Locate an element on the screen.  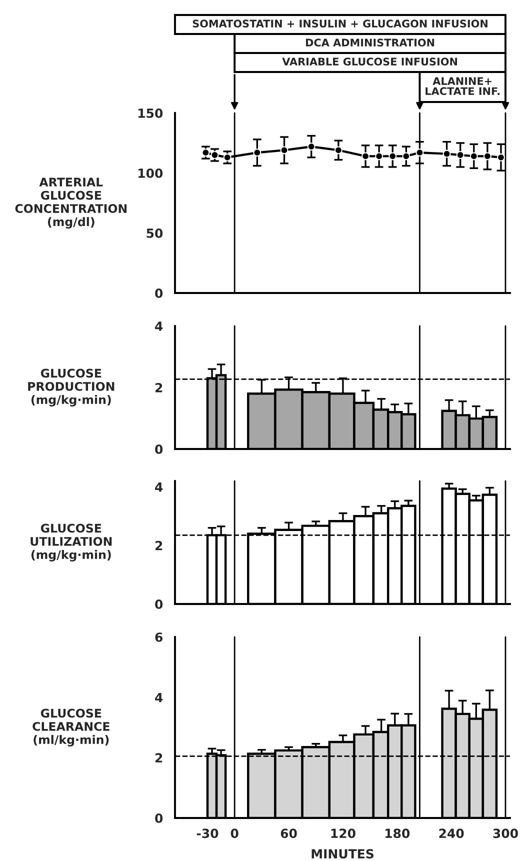
text: ALANINE+ LACTATE INF. is located at coordinates (463, 86).